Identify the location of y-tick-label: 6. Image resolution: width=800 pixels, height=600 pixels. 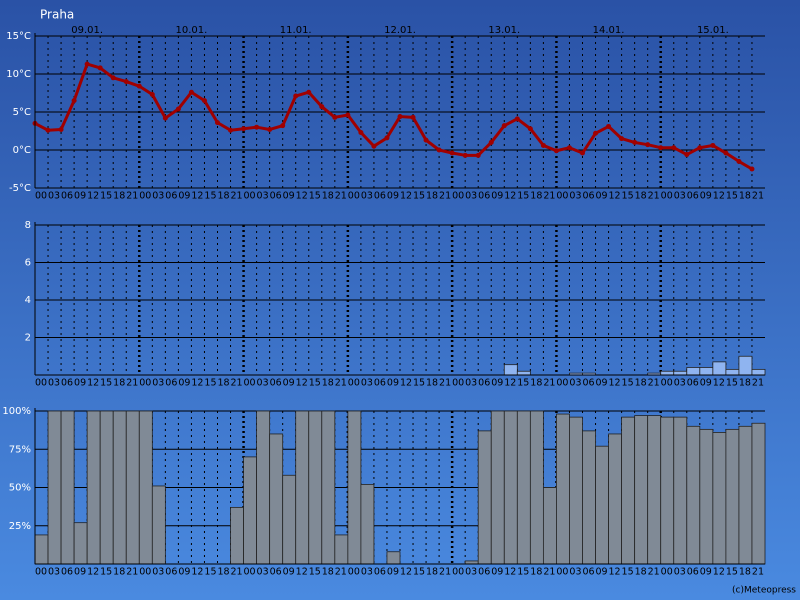
(28, 263).